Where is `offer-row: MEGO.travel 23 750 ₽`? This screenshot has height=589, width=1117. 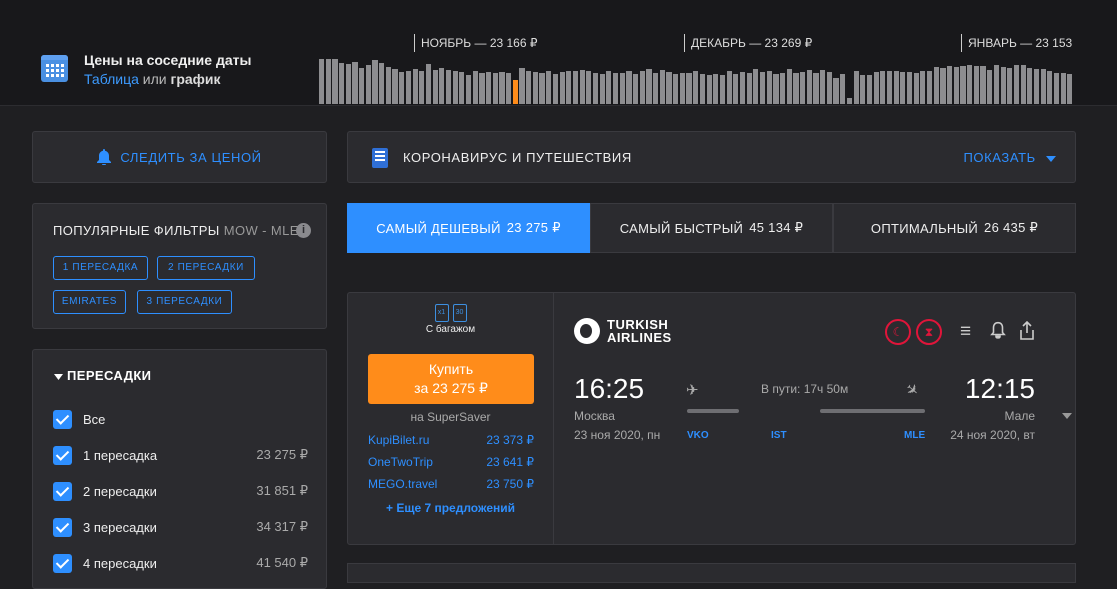
offer-row: MEGO.travel 23 750 ₽ is located at coordinates (451, 484).